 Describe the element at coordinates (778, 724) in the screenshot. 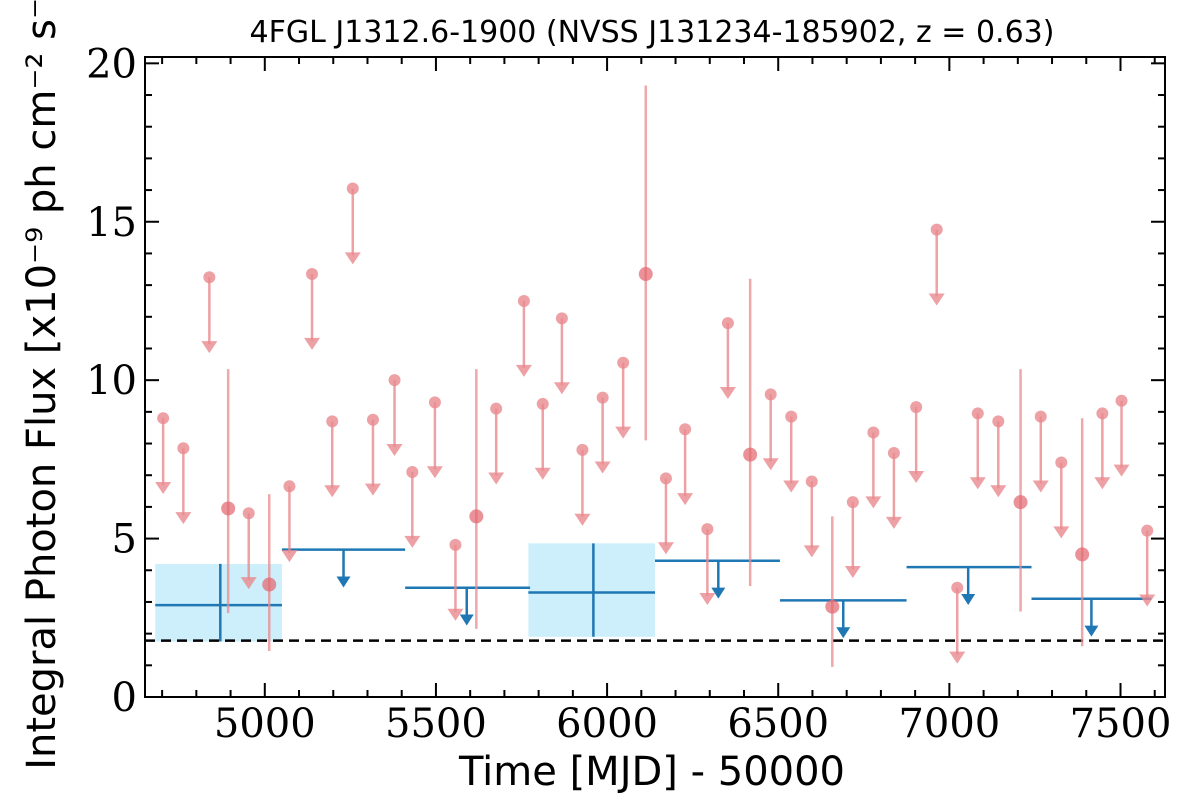

I see `x-tick-label: 6500` at that location.